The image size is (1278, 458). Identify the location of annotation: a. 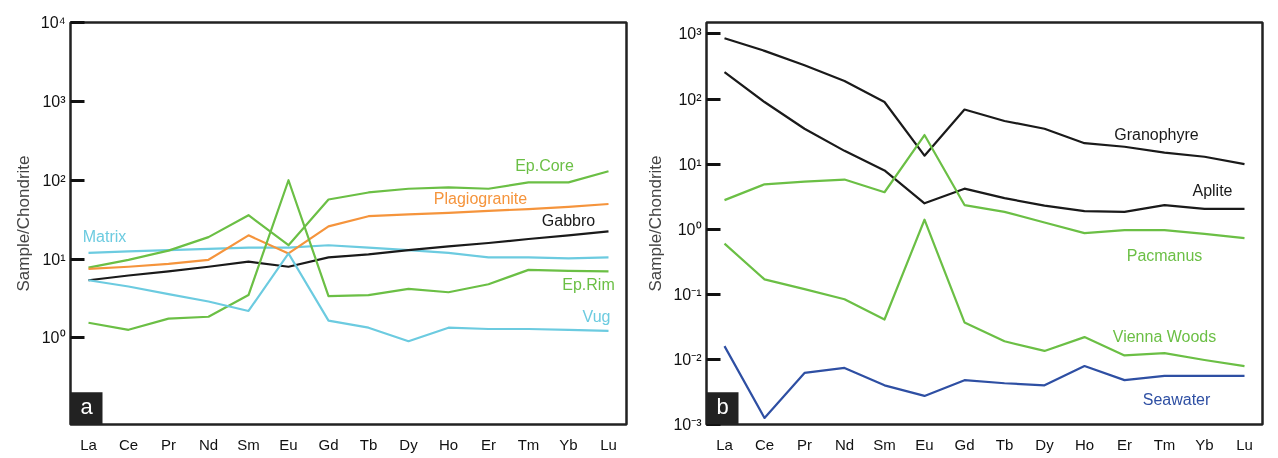
(87, 406).